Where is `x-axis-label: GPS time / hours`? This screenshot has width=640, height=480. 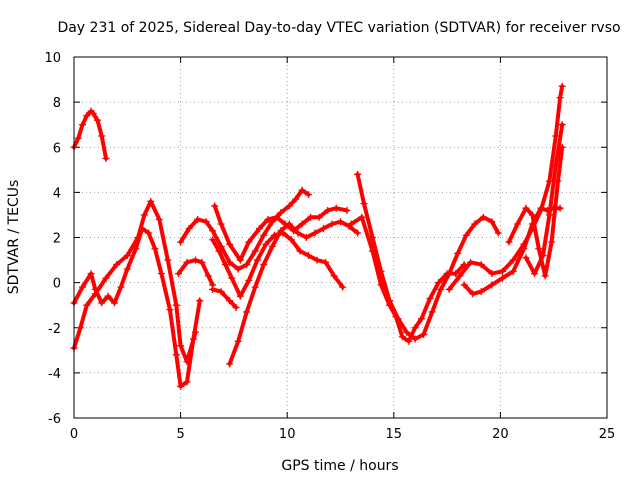 x-axis-label: GPS time / hours is located at coordinates (339, 466).